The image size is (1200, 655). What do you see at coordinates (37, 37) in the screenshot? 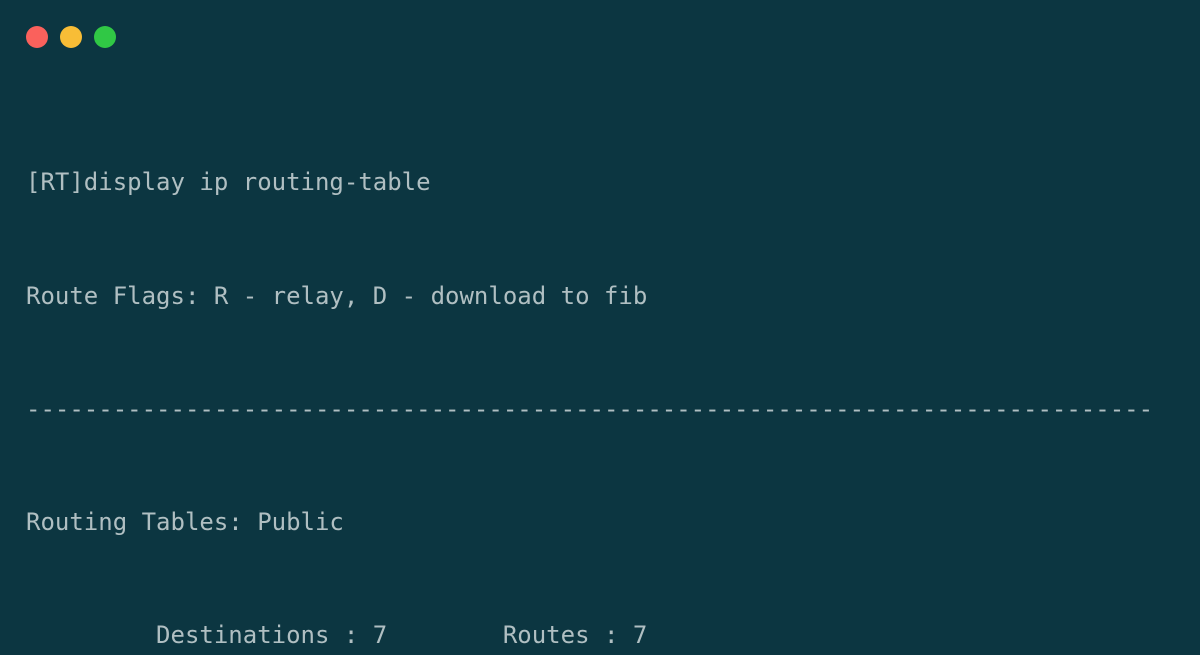
I see `close-button` at bounding box center [37, 37].